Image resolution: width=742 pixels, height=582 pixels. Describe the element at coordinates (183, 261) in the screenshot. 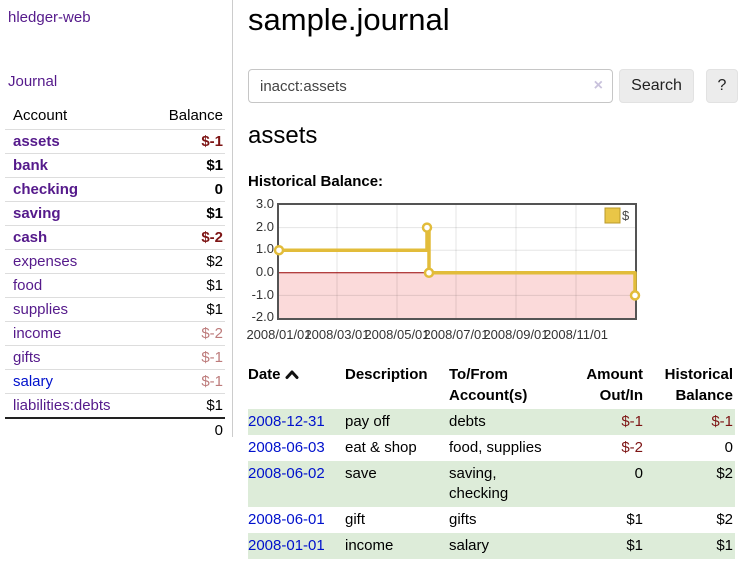

I see `account-balance: $2` at that location.